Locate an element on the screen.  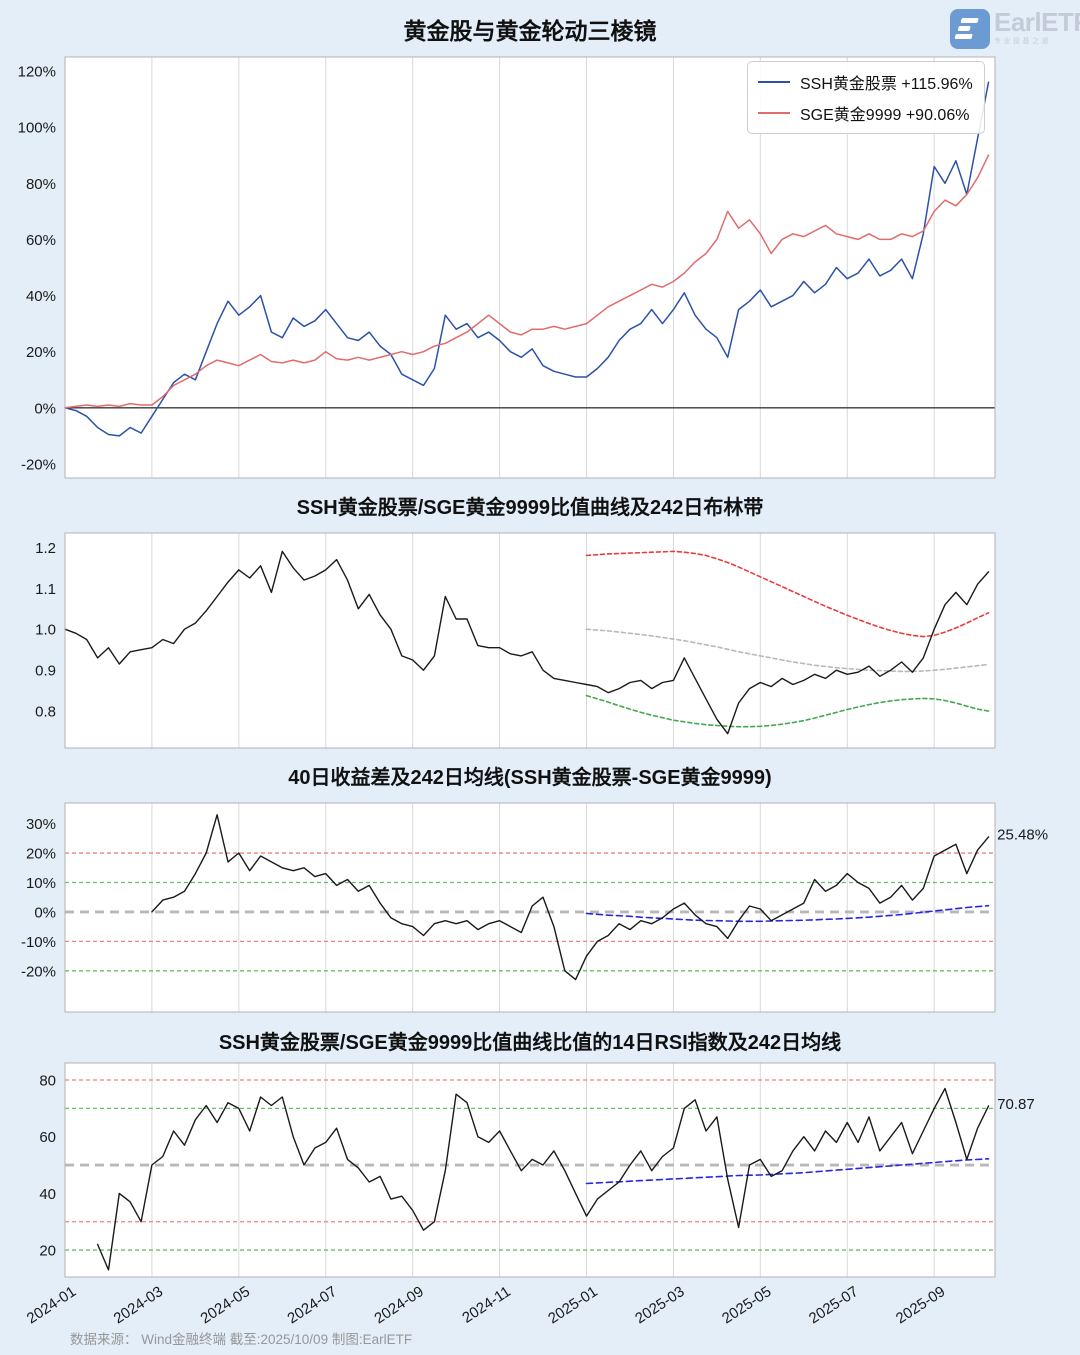
svg-text: 70.87 is located at coordinates (1016, 1104).